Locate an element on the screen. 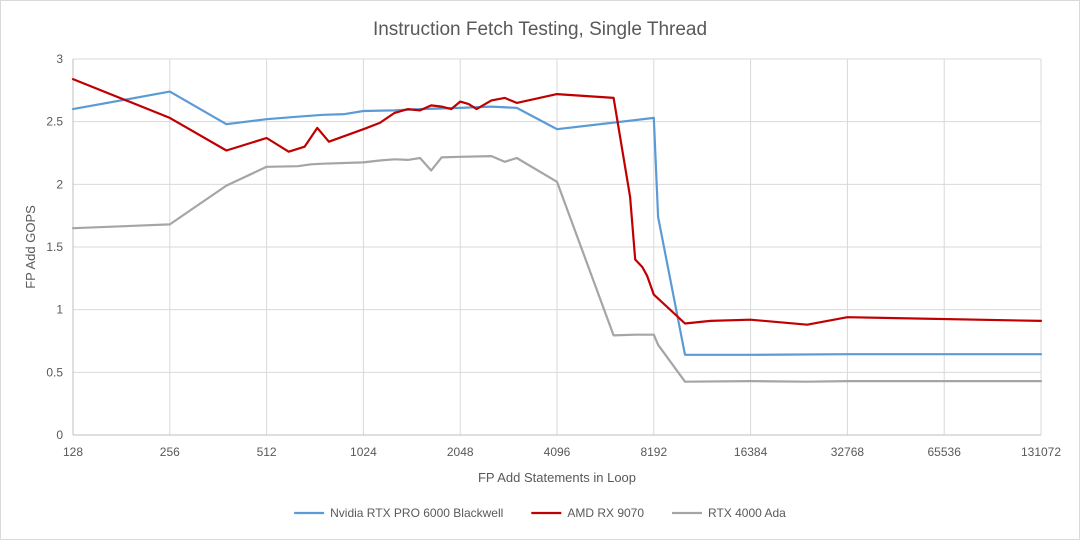  x-tick-label: 131072 is located at coordinates (1041, 452).